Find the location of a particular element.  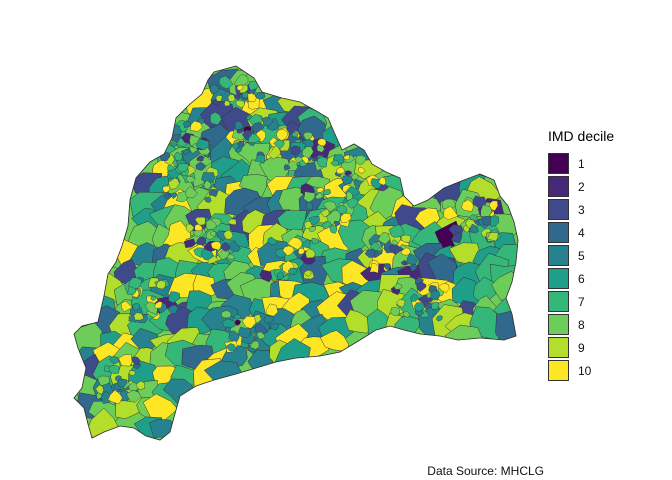

legend-label: 7 is located at coordinates (581, 301).